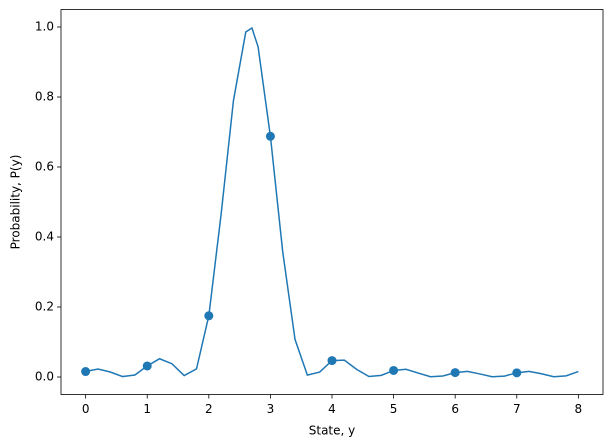 The image size is (613, 448). What do you see at coordinates (44, 97) in the screenshot?
I see `y-tick-label: 0.8` at bounding box center [44, 97].